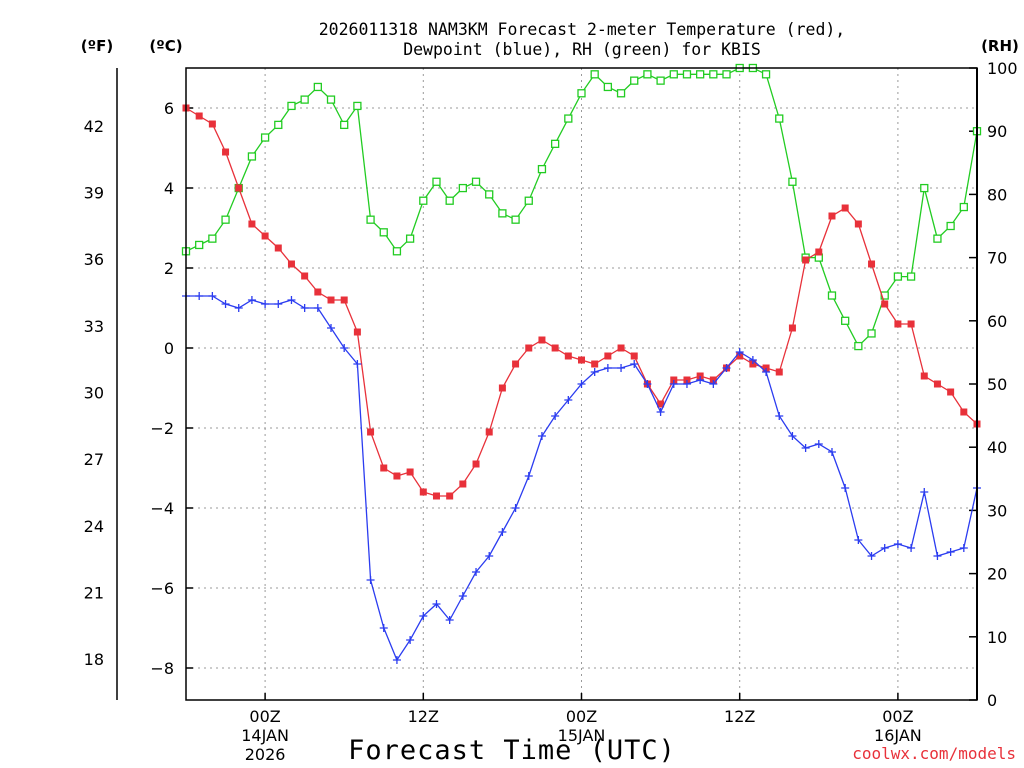  I want to click on fahrenheit-unit-label: (ºF), so click(97, 46).